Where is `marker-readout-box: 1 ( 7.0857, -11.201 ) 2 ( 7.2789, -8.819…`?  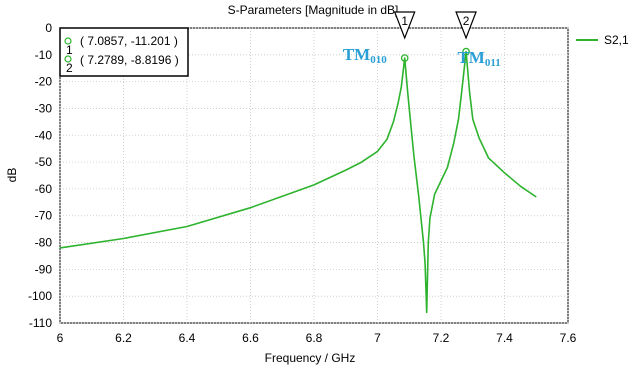 marker-readout-box: 1 ( 7.0857, -11.201 ) 2 ( 7.2789, -8.819… is located at coordinates (124, 52).